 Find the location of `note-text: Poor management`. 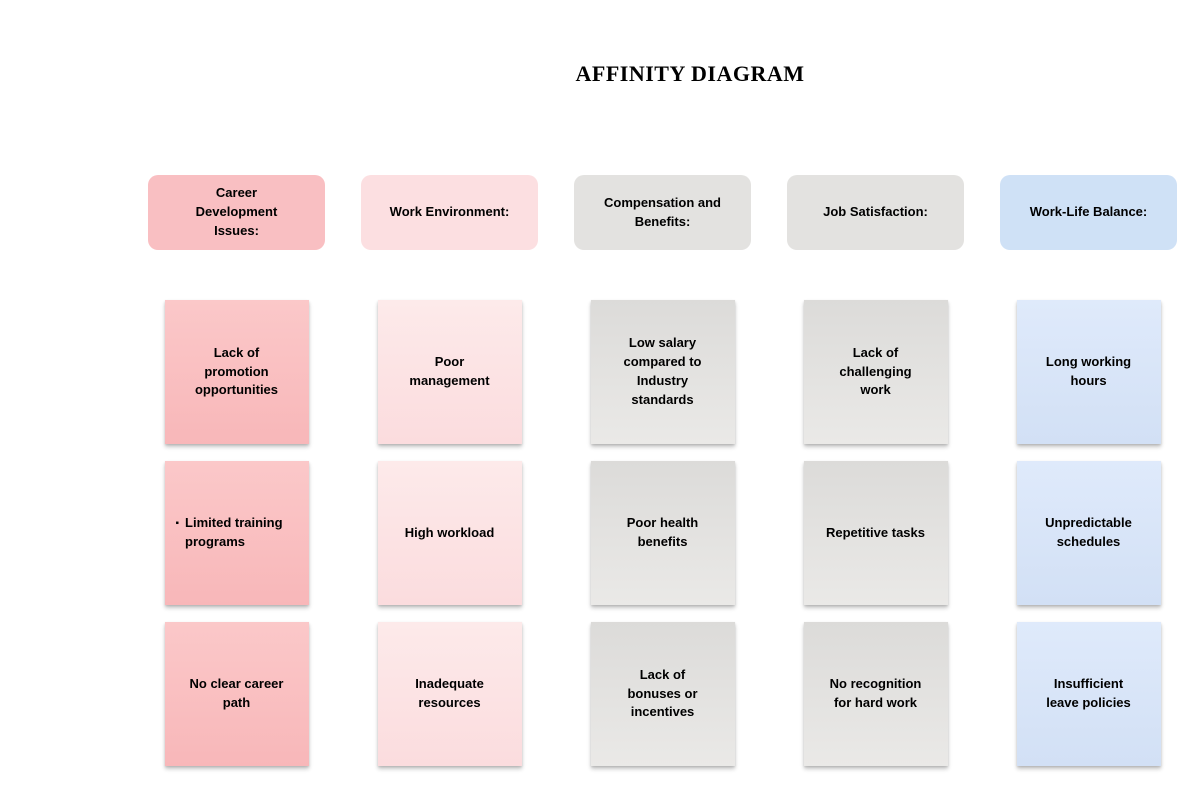

note-text: Poor management is located at coordinates (449, 371).